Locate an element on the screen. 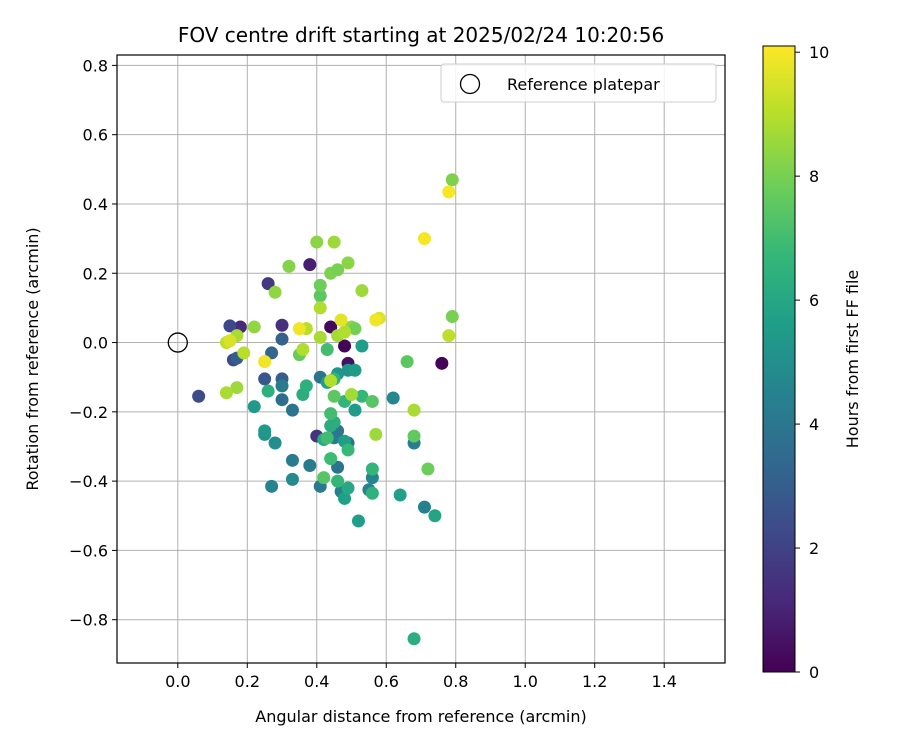  x-tick-label: 1.0 is located at coordinates (525, 681).